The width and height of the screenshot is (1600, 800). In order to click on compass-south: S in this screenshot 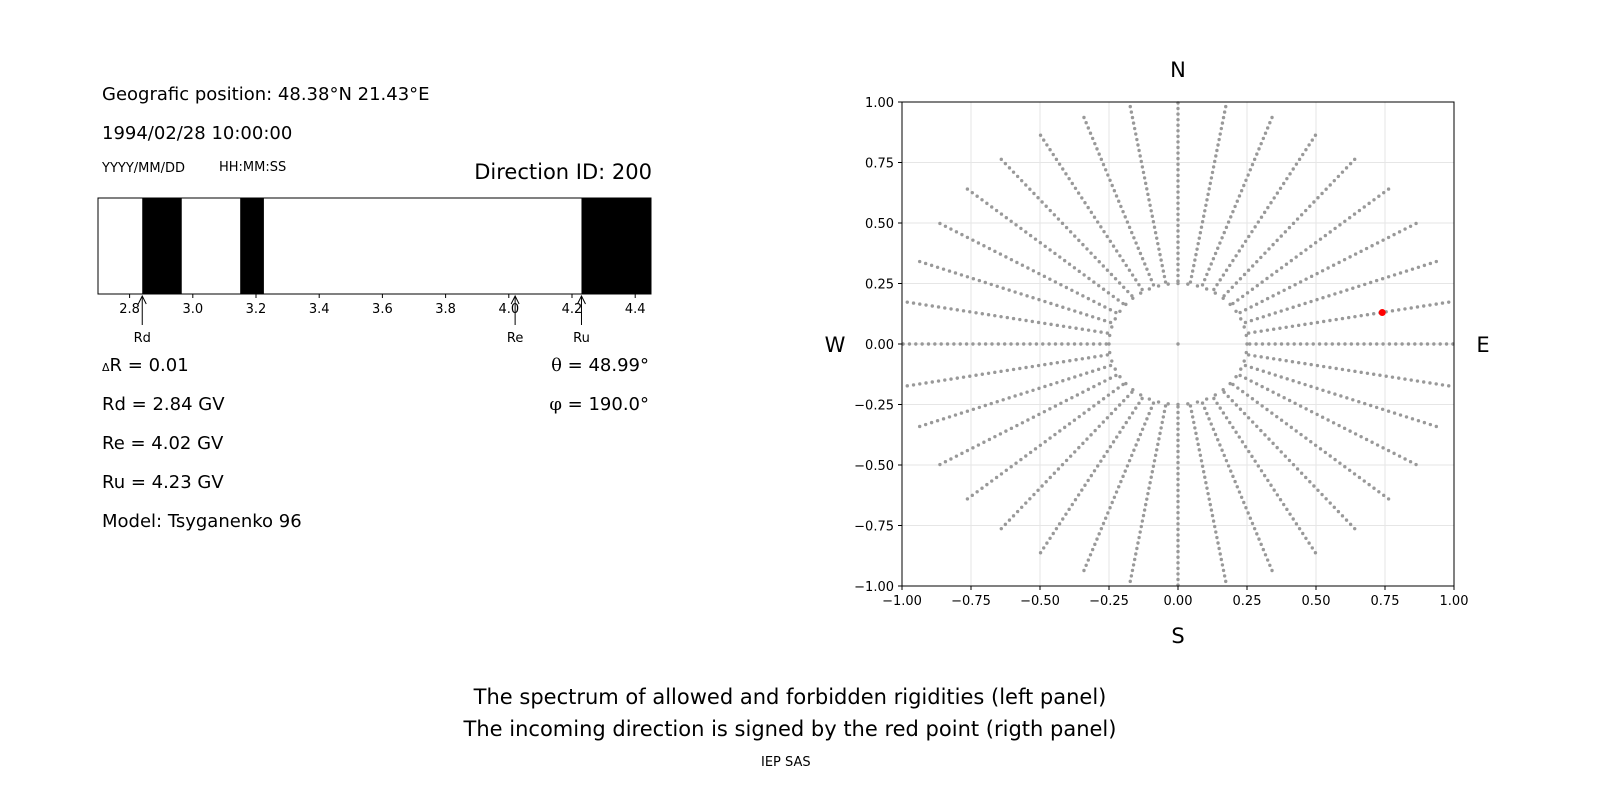, I will do `click(1177, 636)`.